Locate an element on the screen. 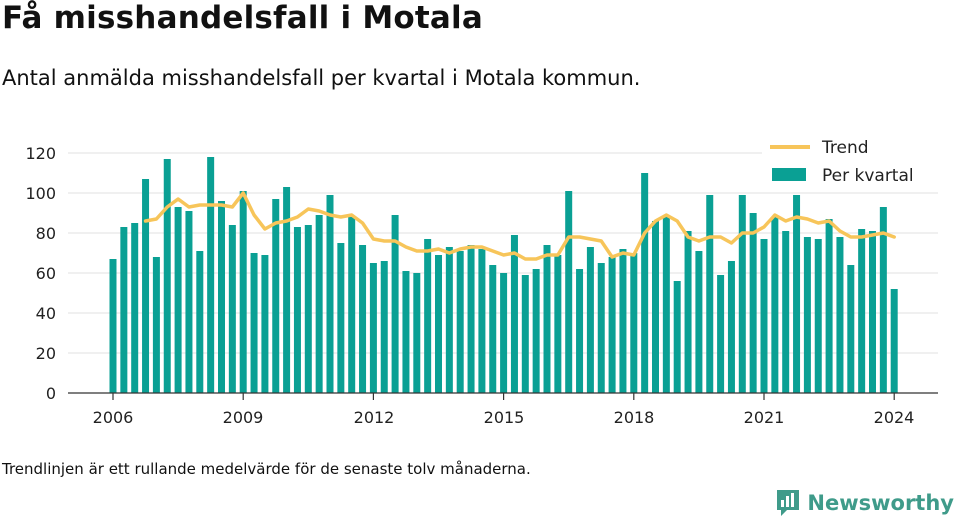  x-tick-label: 2015 is located at coordinates (504, 417).